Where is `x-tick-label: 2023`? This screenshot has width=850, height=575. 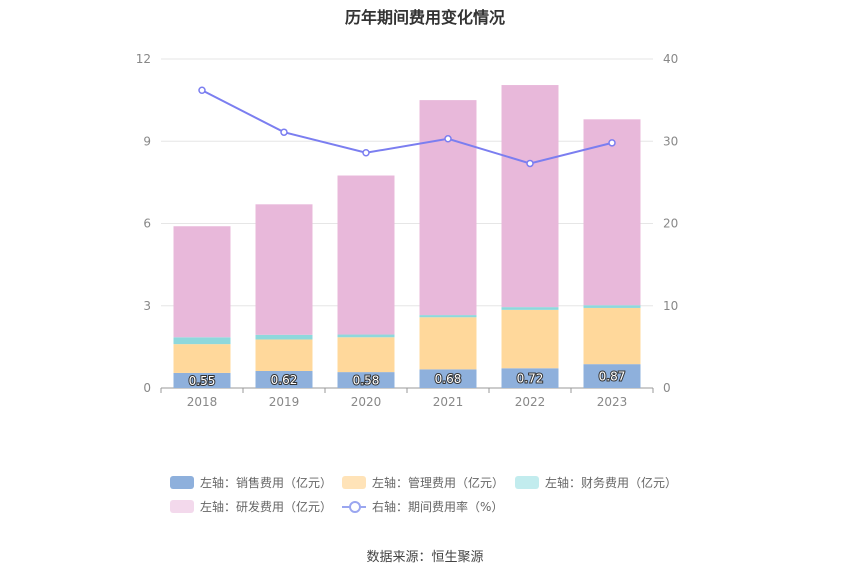
x-tick-label: 2023 is located at coordinates (612, 402).